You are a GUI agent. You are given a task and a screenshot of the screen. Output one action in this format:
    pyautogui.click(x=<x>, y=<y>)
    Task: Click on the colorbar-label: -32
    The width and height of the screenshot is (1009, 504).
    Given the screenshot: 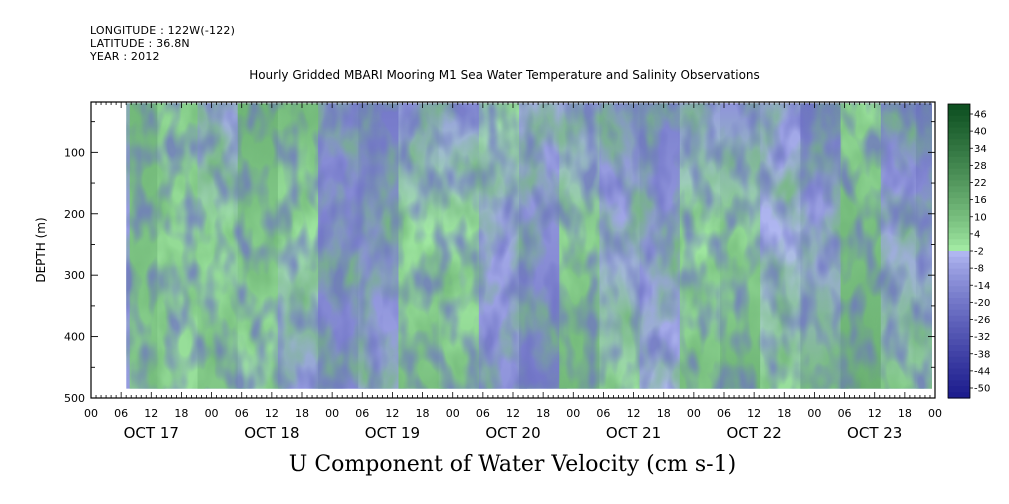 What is the action you would take?
    pyautogui.click(x=982, y=337)
    